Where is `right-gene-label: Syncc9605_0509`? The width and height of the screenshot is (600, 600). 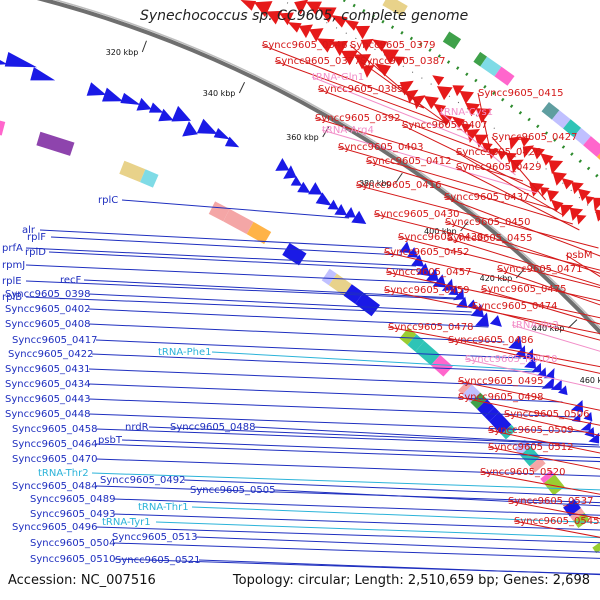 right-gene-label: Syncc9605_0509 is located at coordinates (531, 430).